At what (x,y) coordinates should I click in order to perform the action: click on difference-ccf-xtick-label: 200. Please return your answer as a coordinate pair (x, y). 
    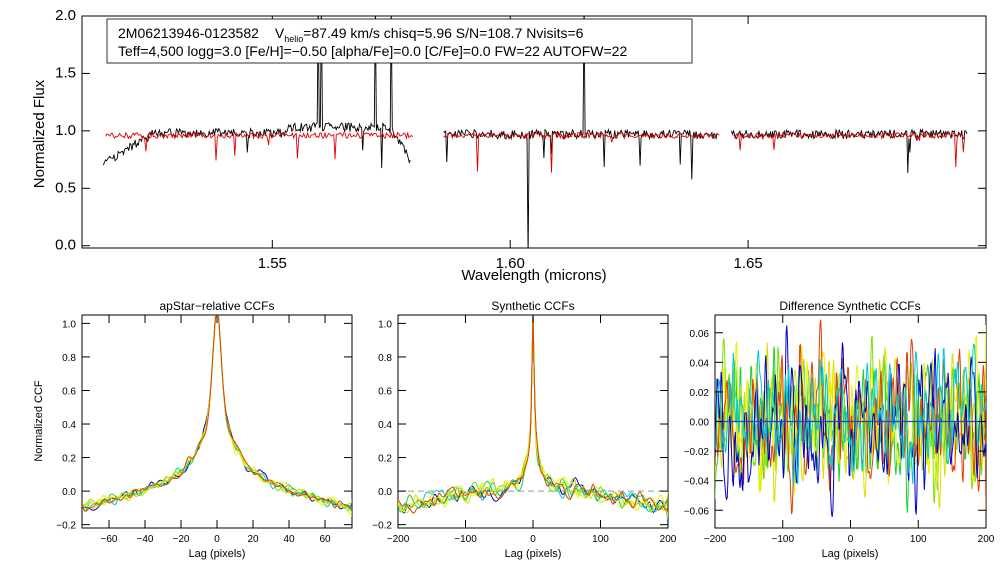
    Looking at the image, I should click on (986, 539).